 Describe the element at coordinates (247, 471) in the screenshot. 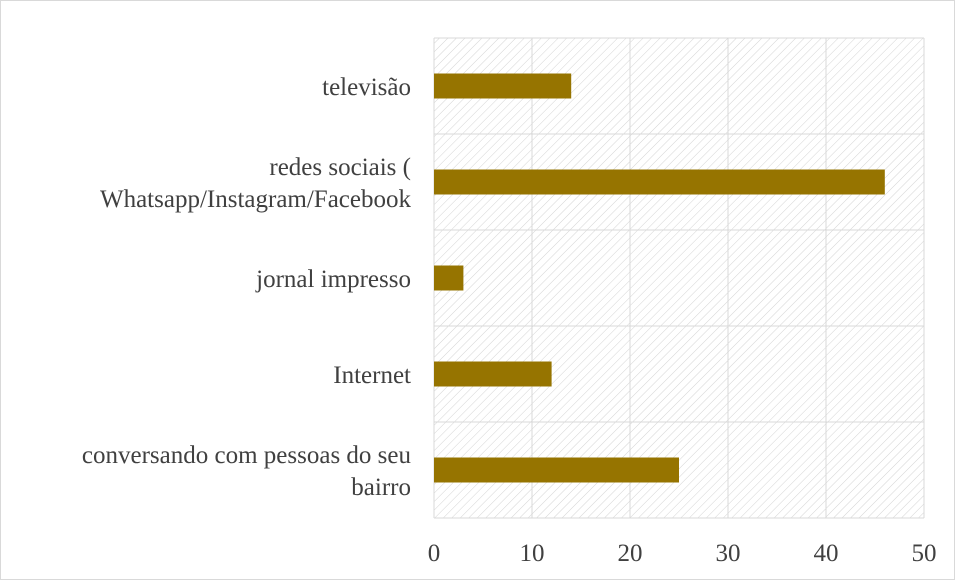

I see `category-label: conversando com pessoas do seu bairro` at that location.